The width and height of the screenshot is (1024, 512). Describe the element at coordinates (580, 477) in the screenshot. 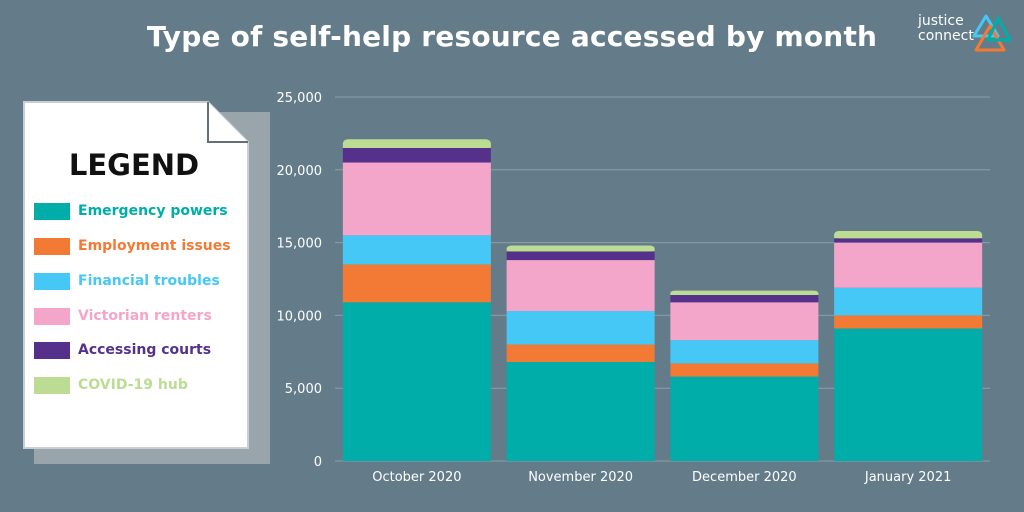

I see `x-tick-label: November 2020` at that location.